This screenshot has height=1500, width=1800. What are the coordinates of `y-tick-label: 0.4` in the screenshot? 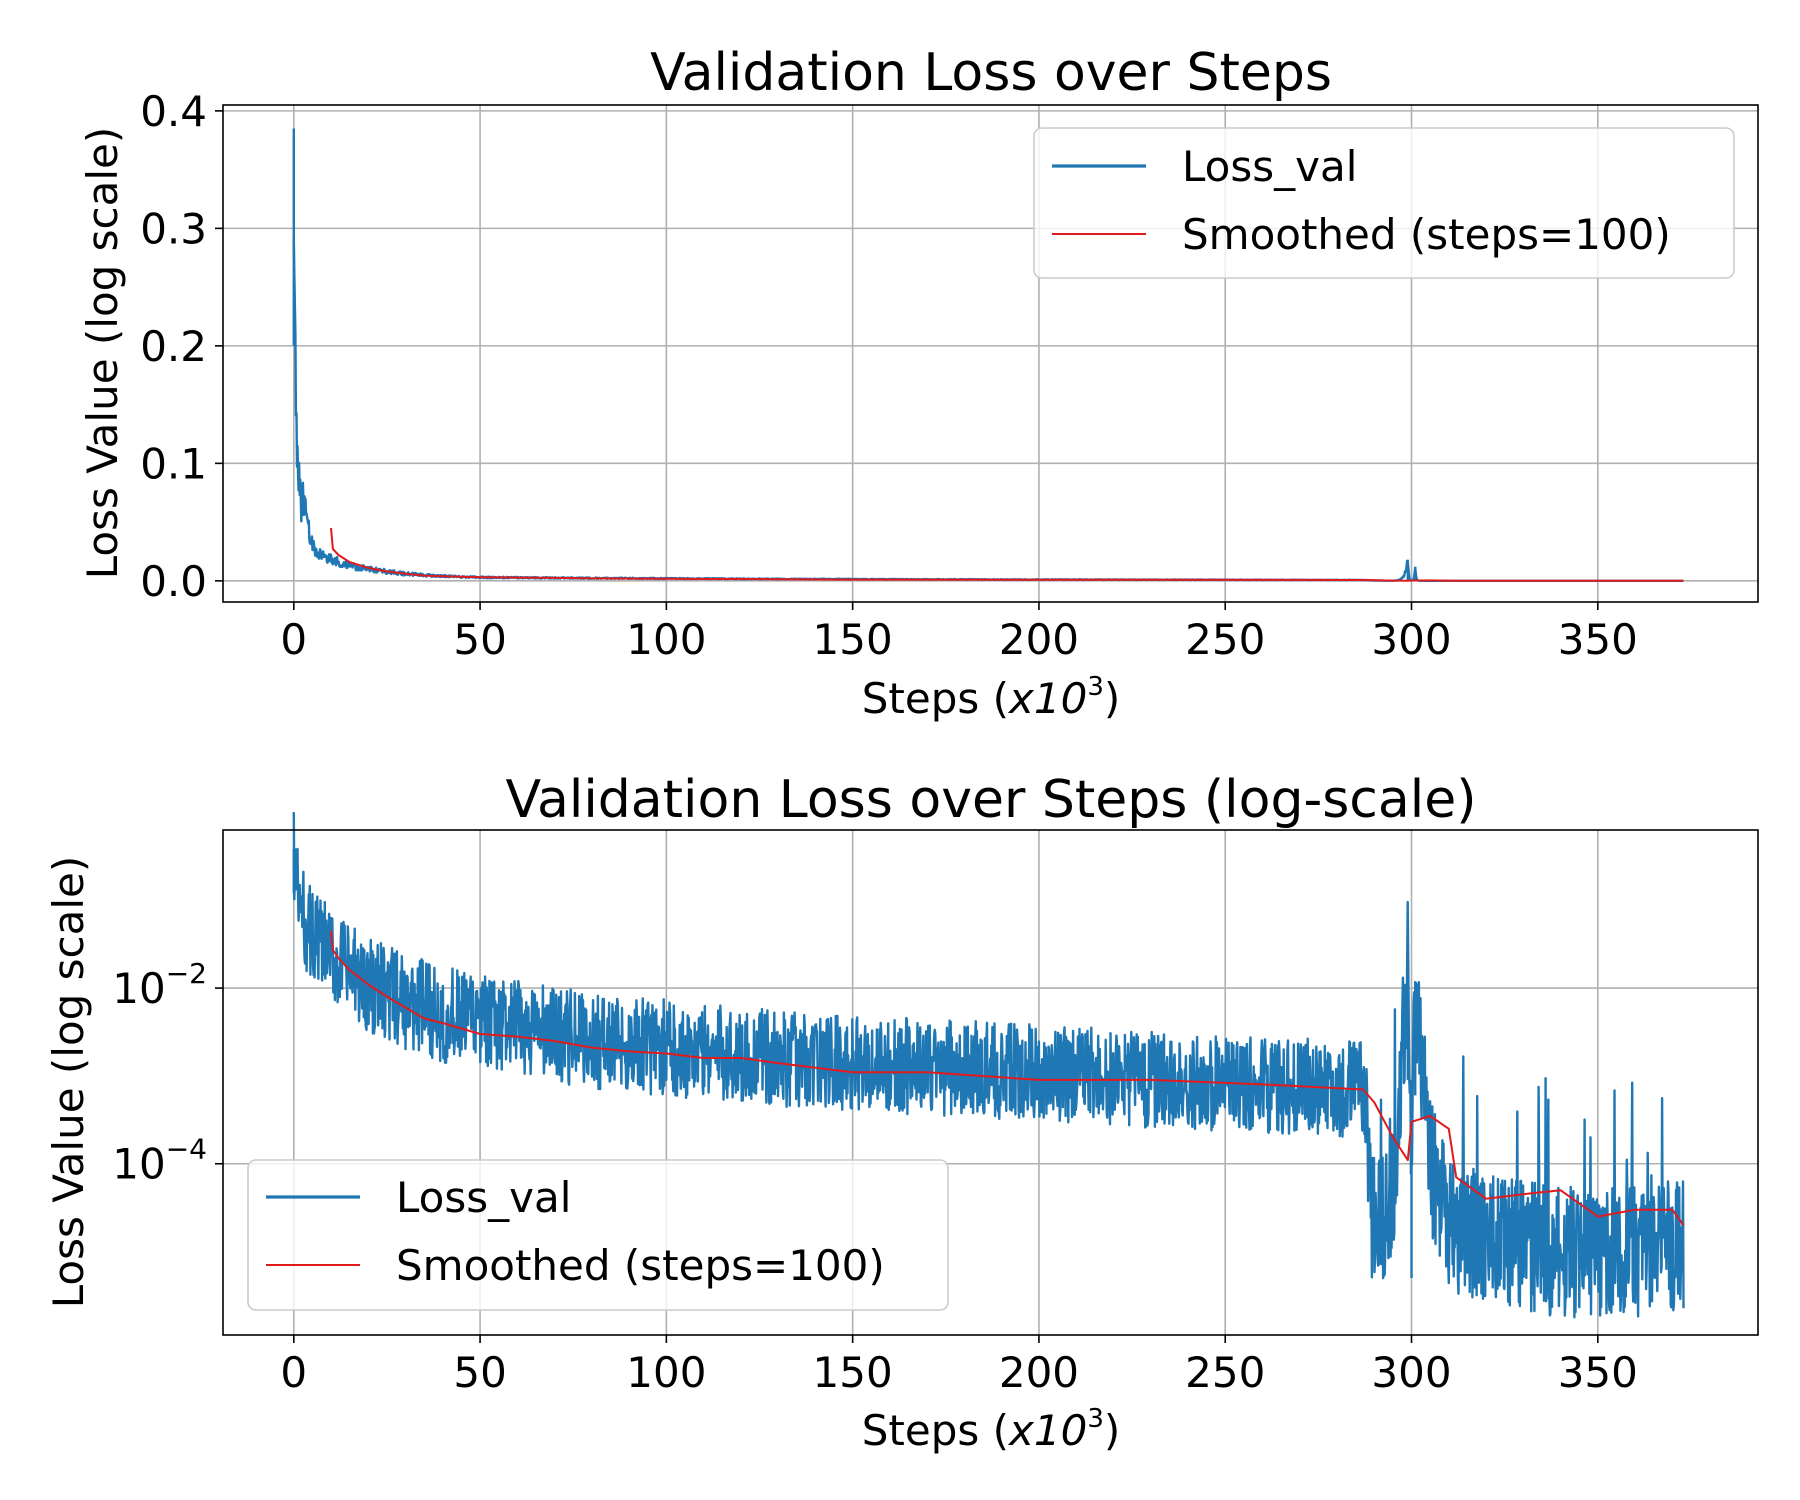 It's located at (173, 111).